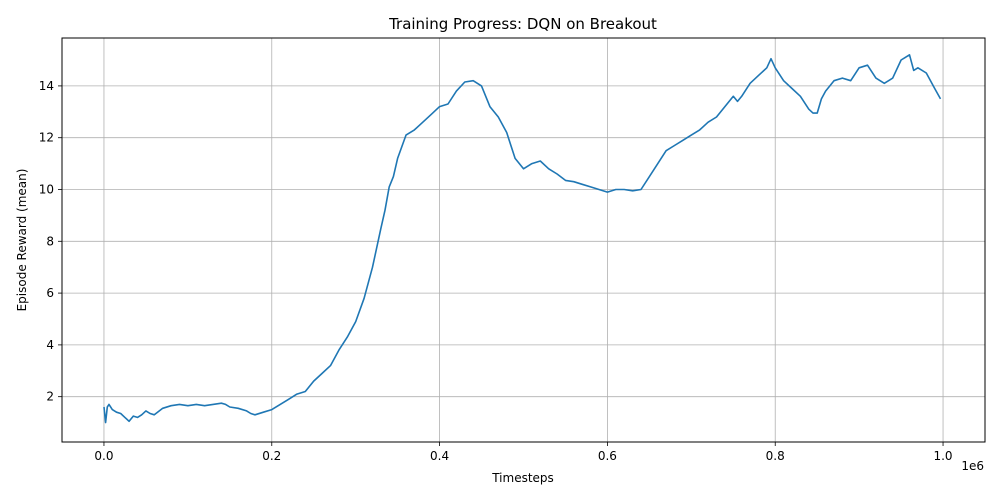 Image resolution: width=1000 pixels, height=500 pixels. What do you see at coordinates (50, 293) in the screenshot?
I see `y-tick-label: 6` at bounding box center [50, 293].